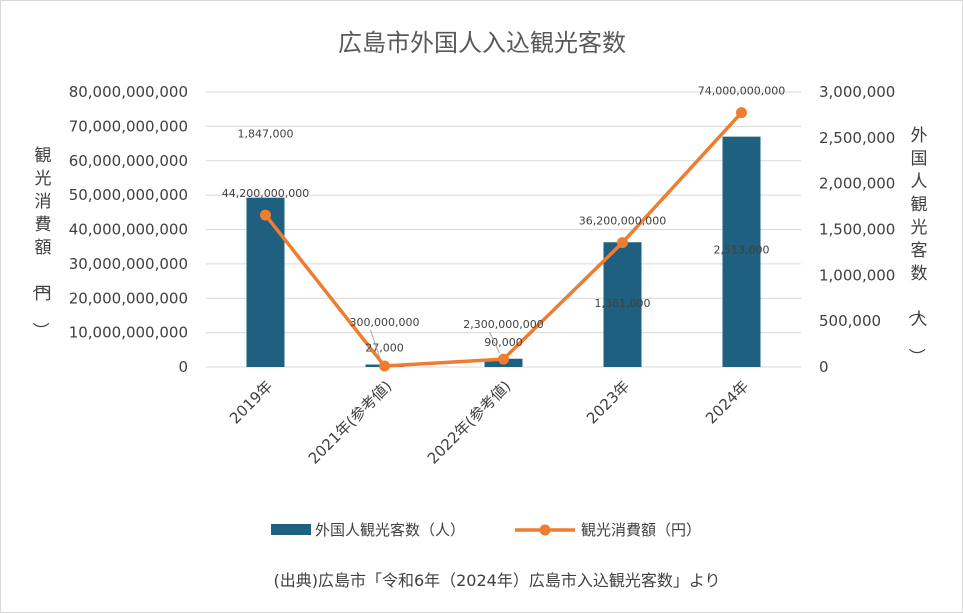  I want to click on legend-line-marker, so click(545, 530).